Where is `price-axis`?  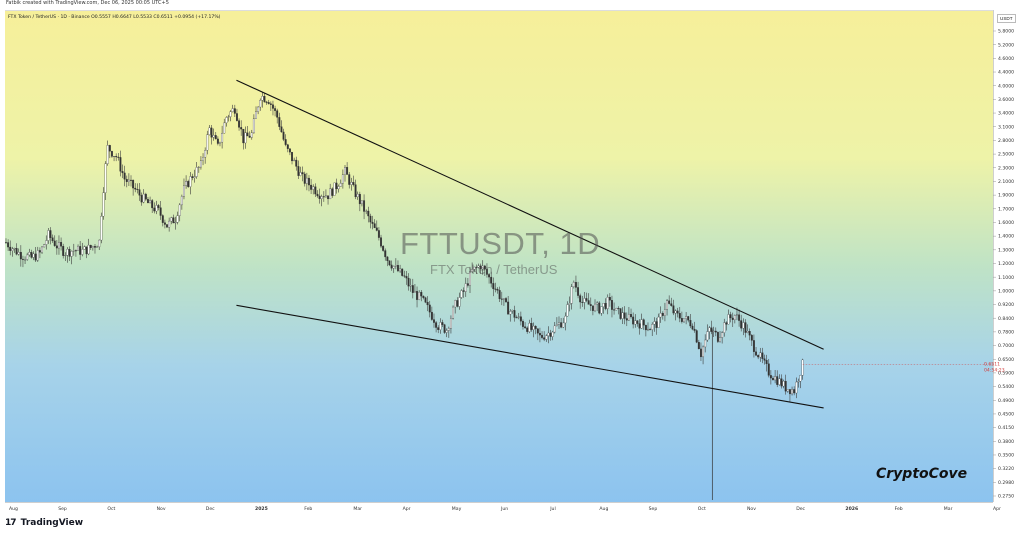
price-axis is located at coordinates (1008, 256).